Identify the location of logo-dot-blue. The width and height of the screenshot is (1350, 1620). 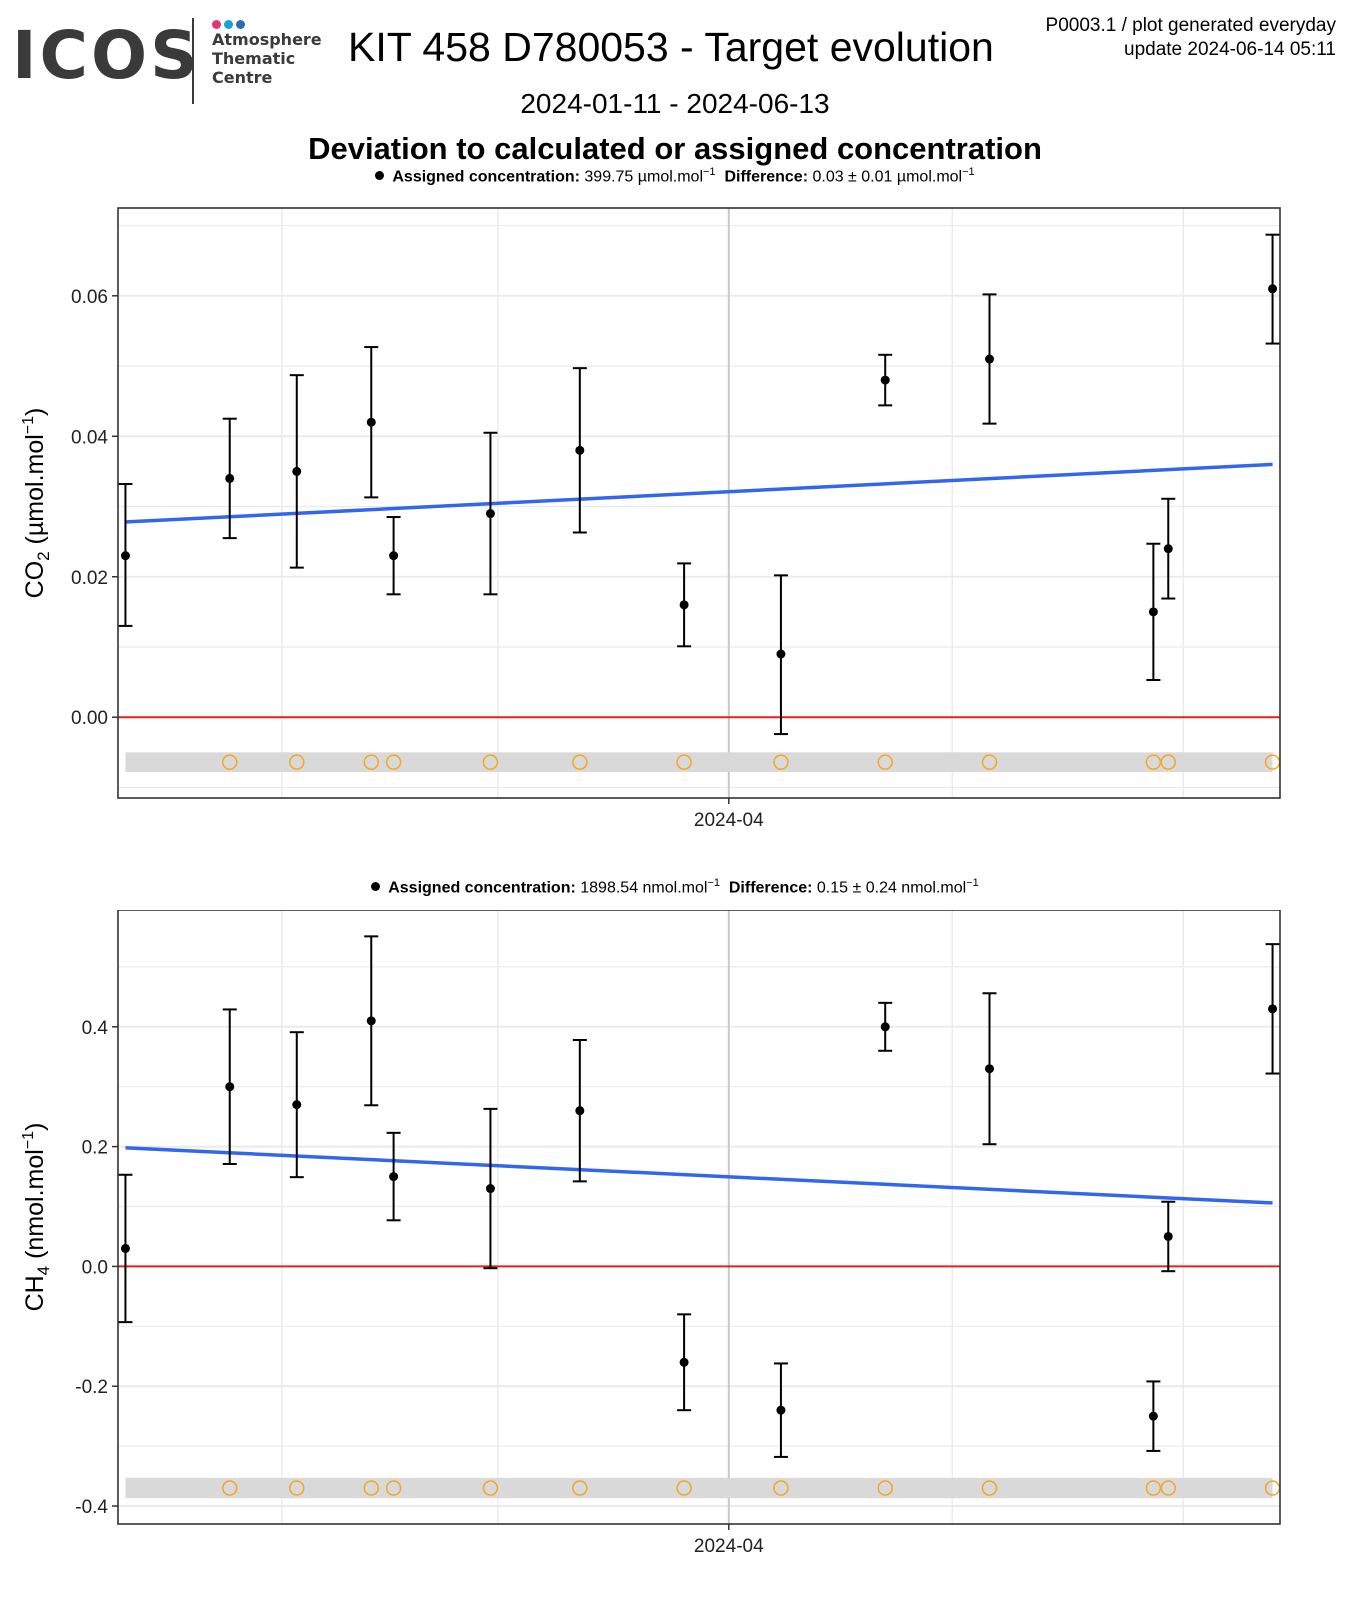
(240, 24).